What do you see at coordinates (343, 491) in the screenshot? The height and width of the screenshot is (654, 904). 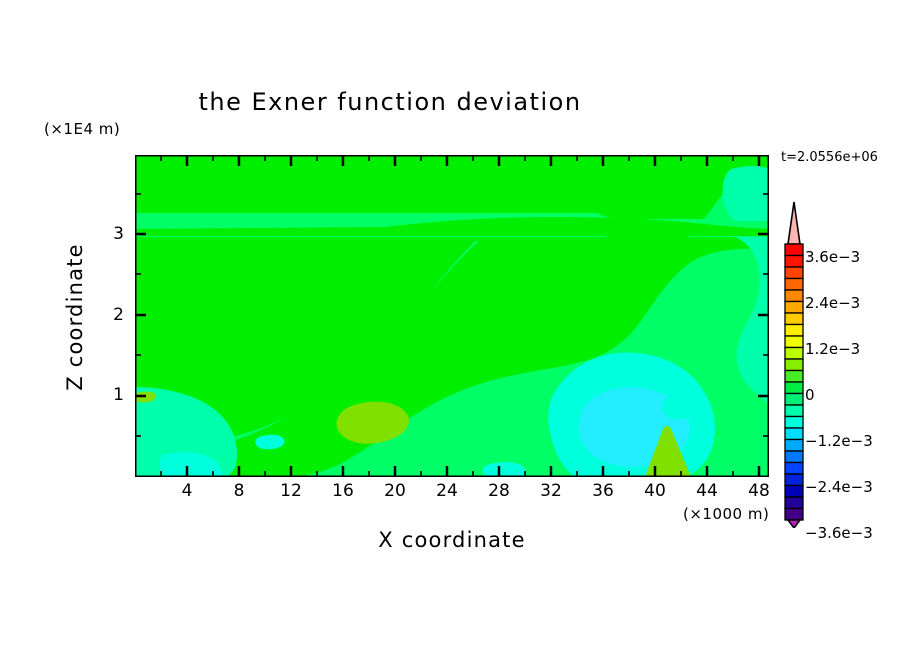 I see `x-tick-label: 16` at bounding box center [343, 491].